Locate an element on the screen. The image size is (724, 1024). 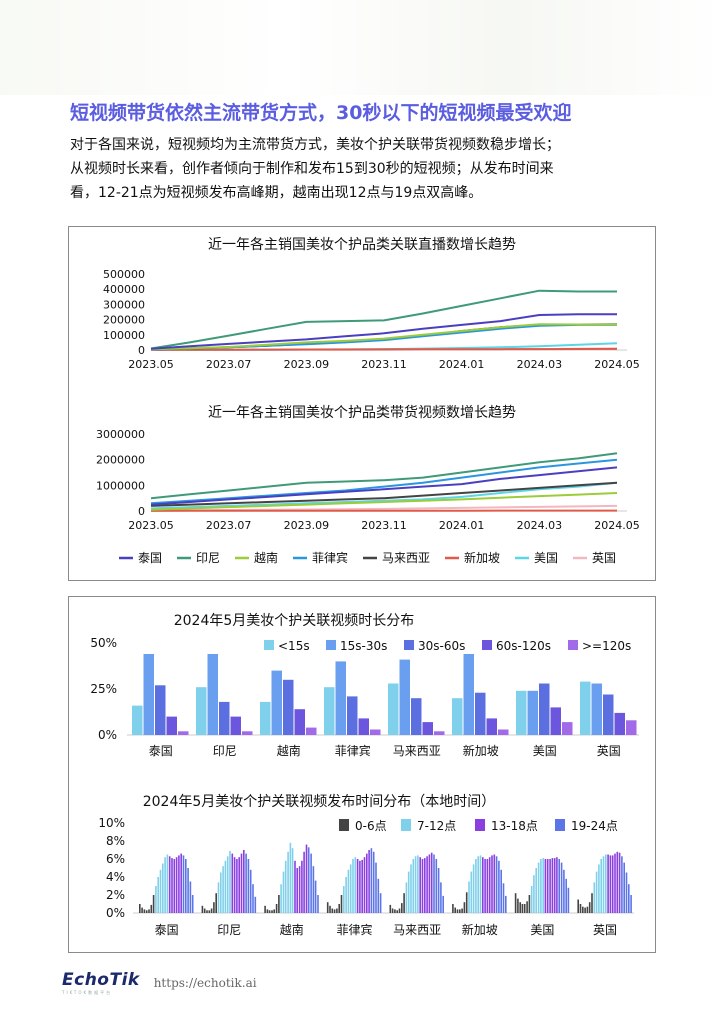
hour-bar-美国-7 is located at coordinates (531, 899).